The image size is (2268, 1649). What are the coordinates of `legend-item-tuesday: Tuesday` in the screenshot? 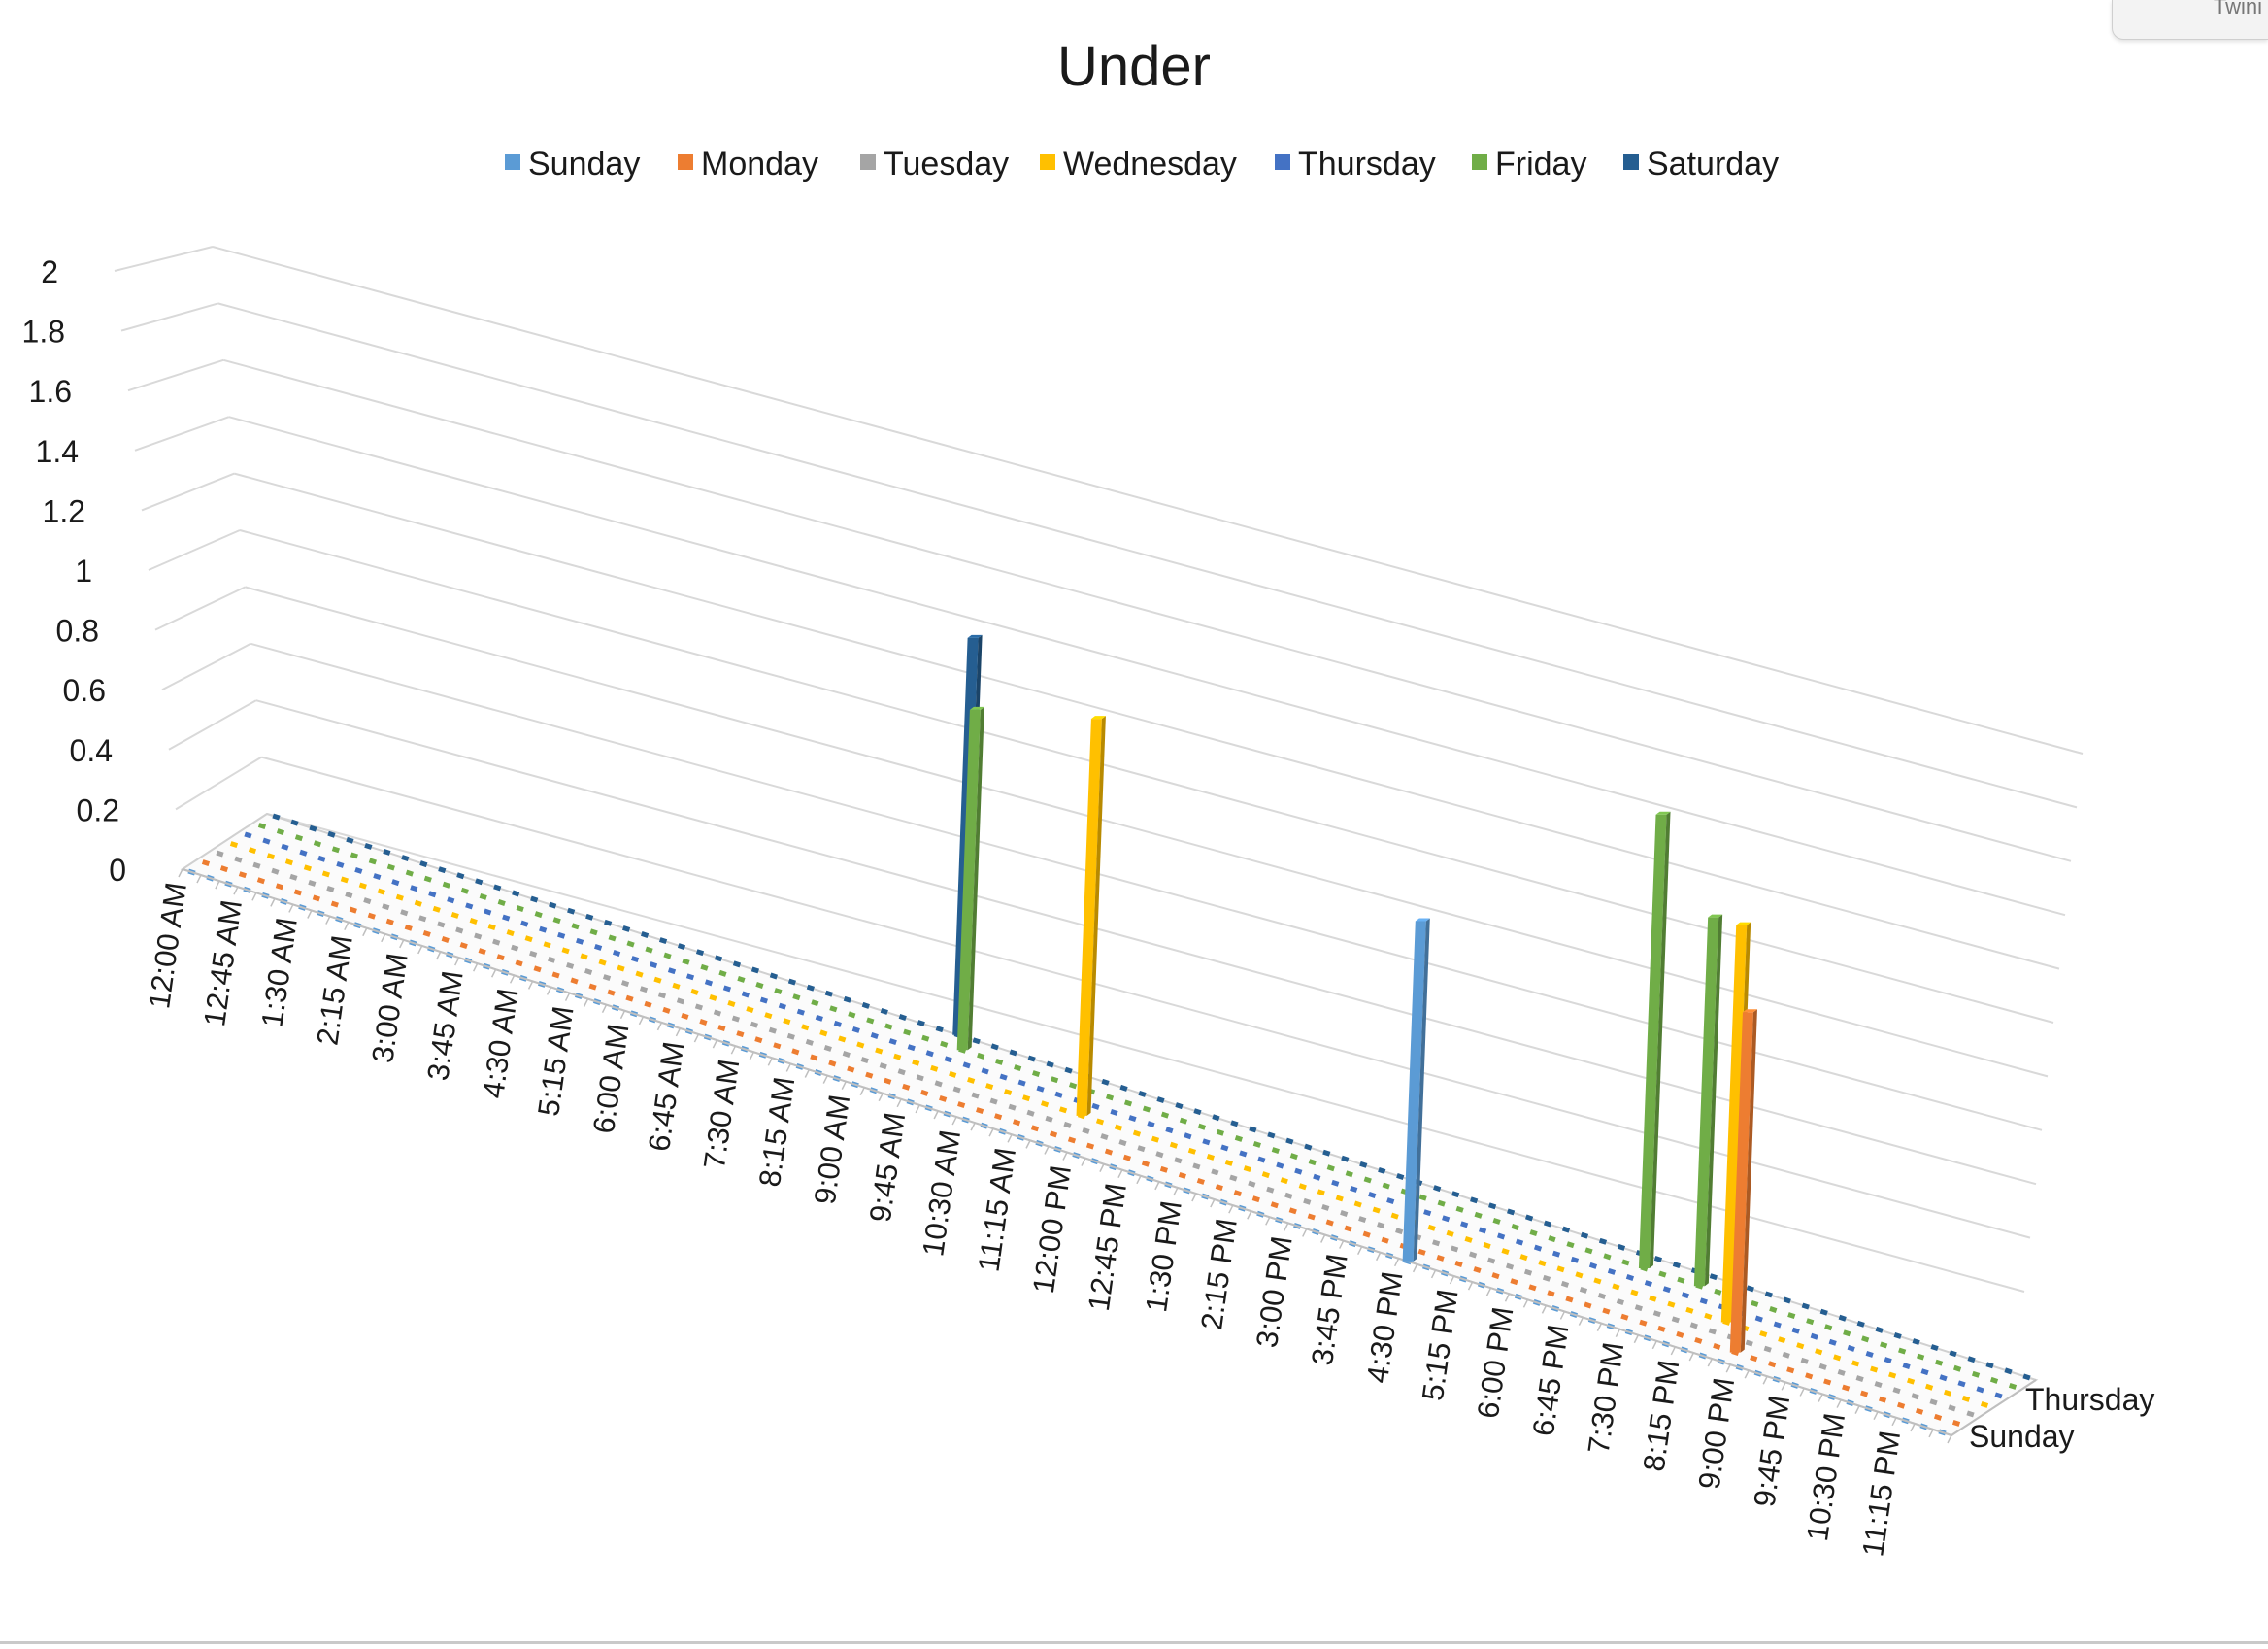 It's located at (934, 164).